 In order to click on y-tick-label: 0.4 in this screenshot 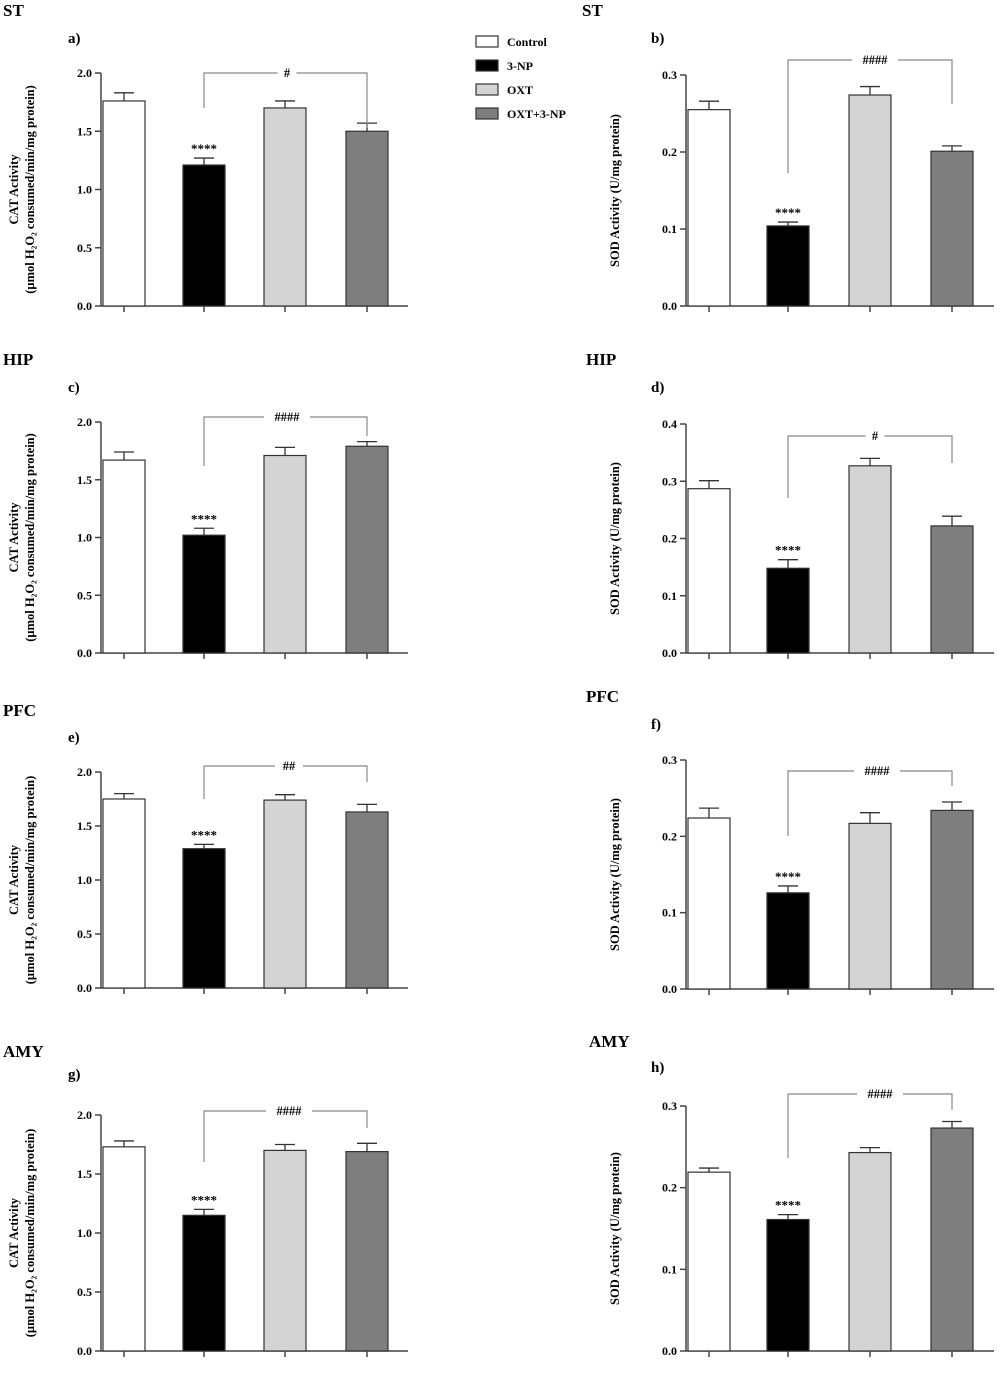, I will do `click(669, 424)`.